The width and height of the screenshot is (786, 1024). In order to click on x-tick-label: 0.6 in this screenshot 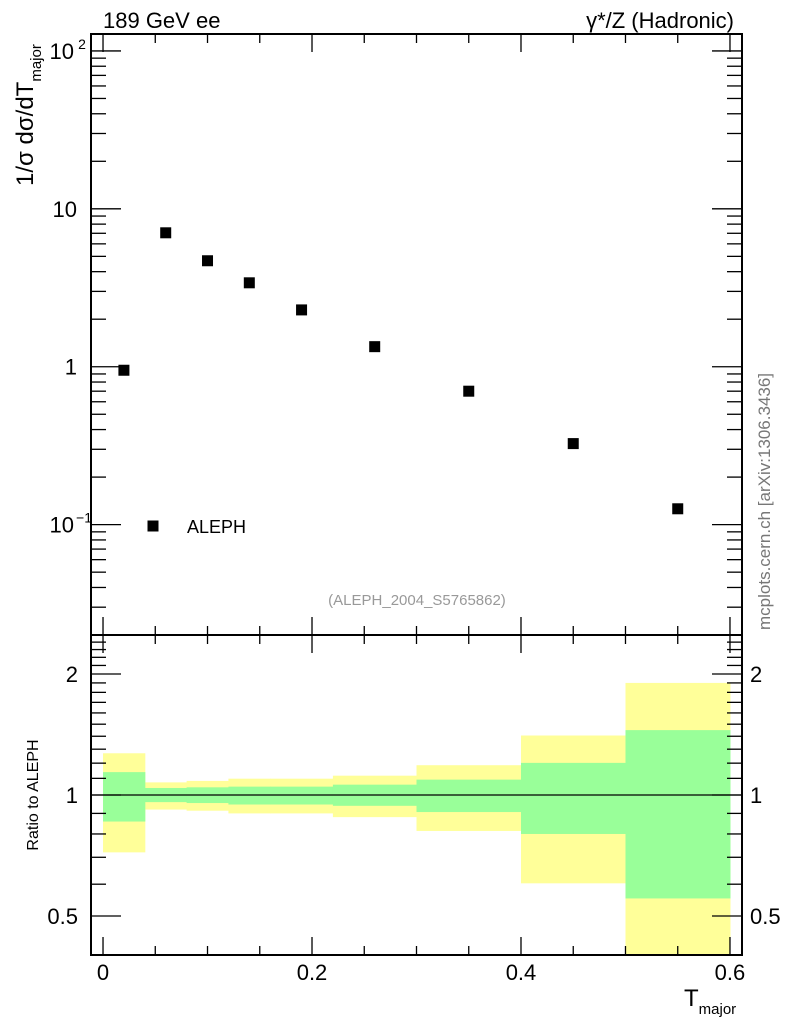, I will do `click(730, 972)`.